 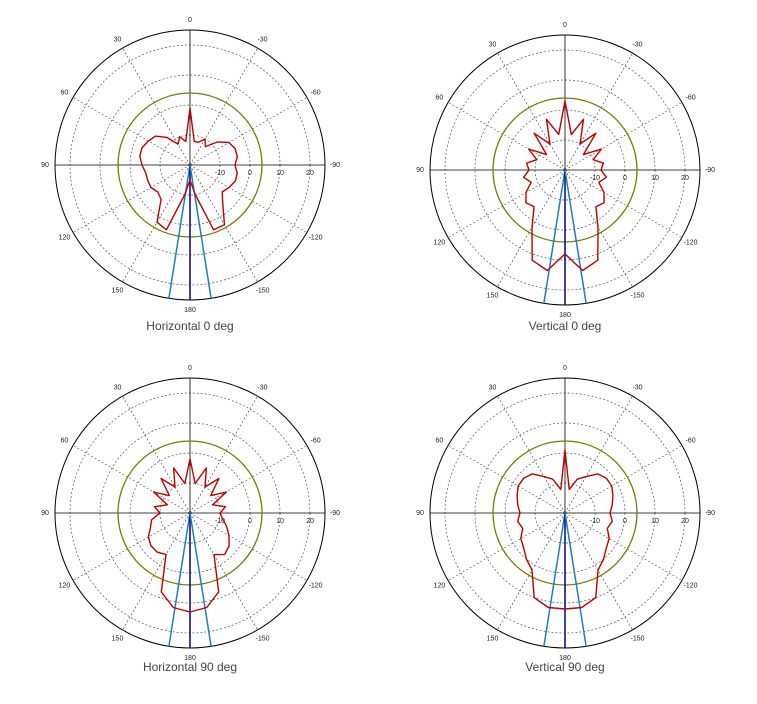 What do you see at coordinates (564, 667) in the screenshot?
I see `chart-title: Vertical 90 deg` at bounding box center [564, 667].